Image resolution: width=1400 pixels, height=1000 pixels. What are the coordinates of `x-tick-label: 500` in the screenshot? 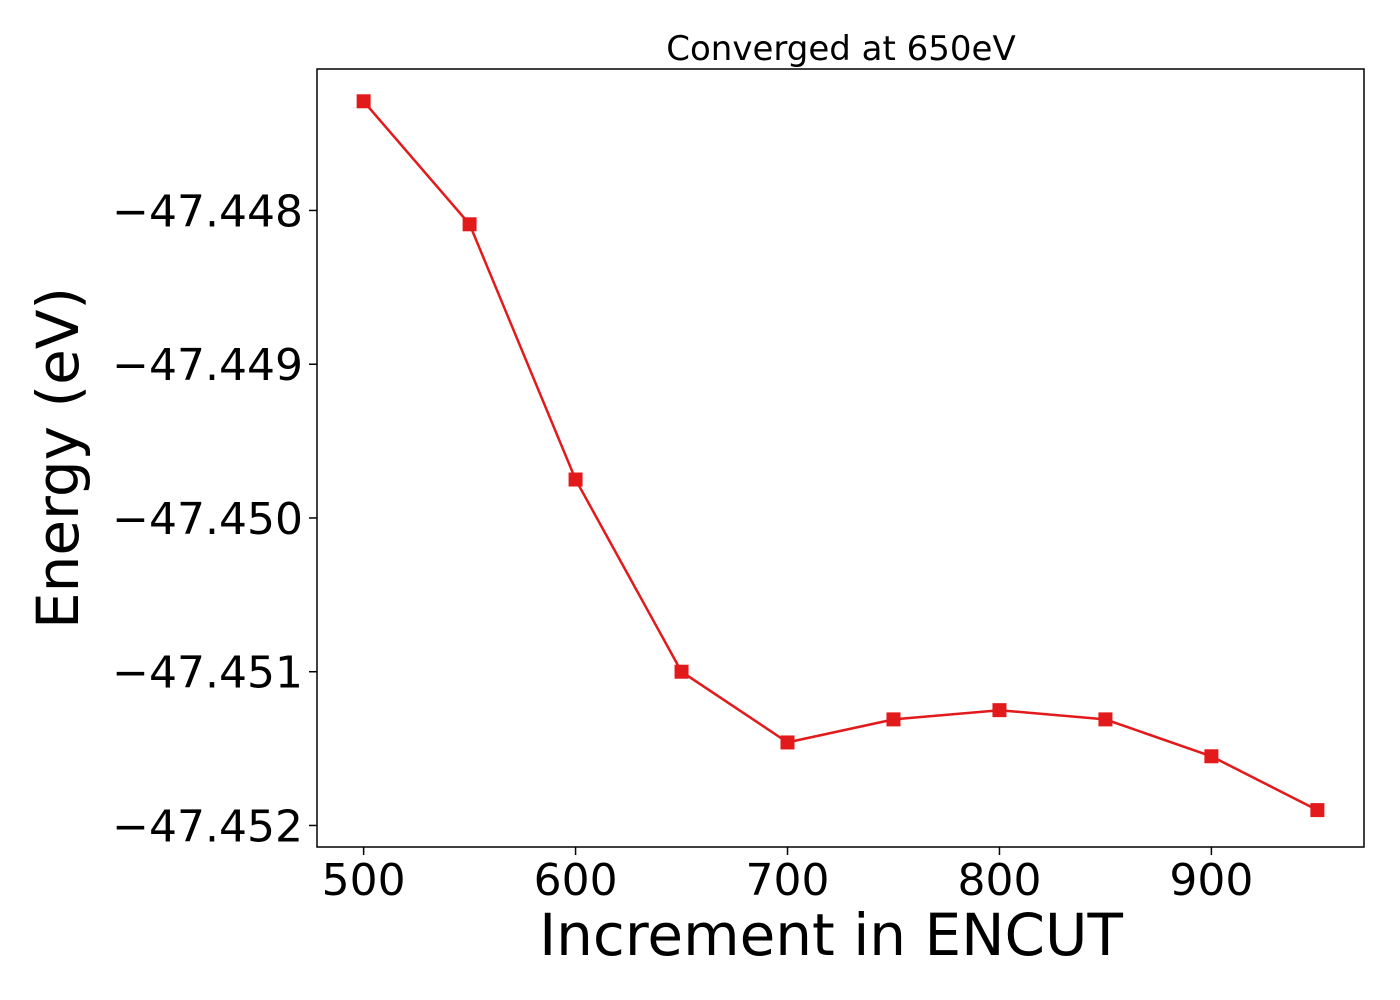 It's located at (364, 880).